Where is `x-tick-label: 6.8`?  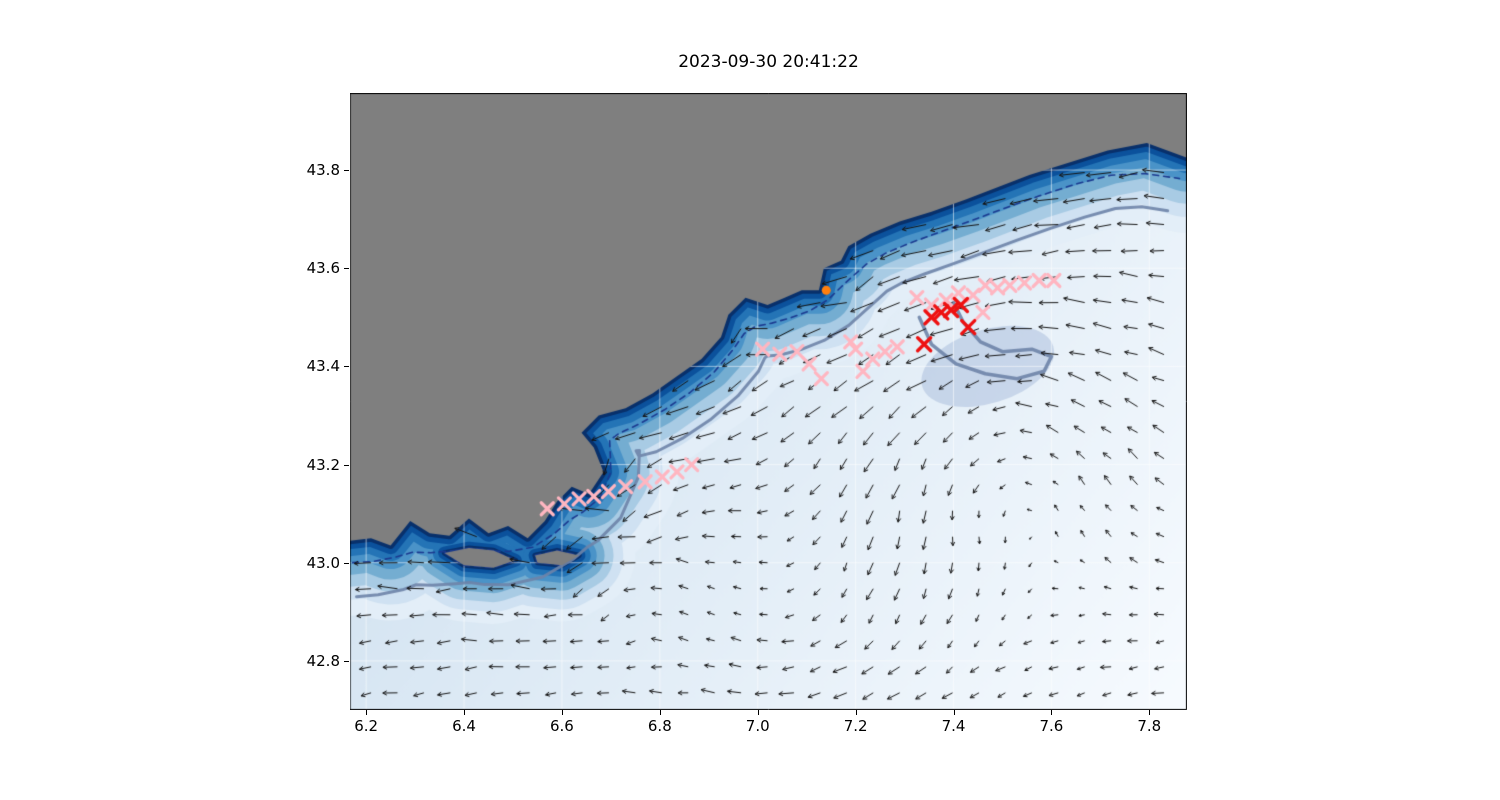
x-tick-label: 6.8 is located at coordinates (659, 726).